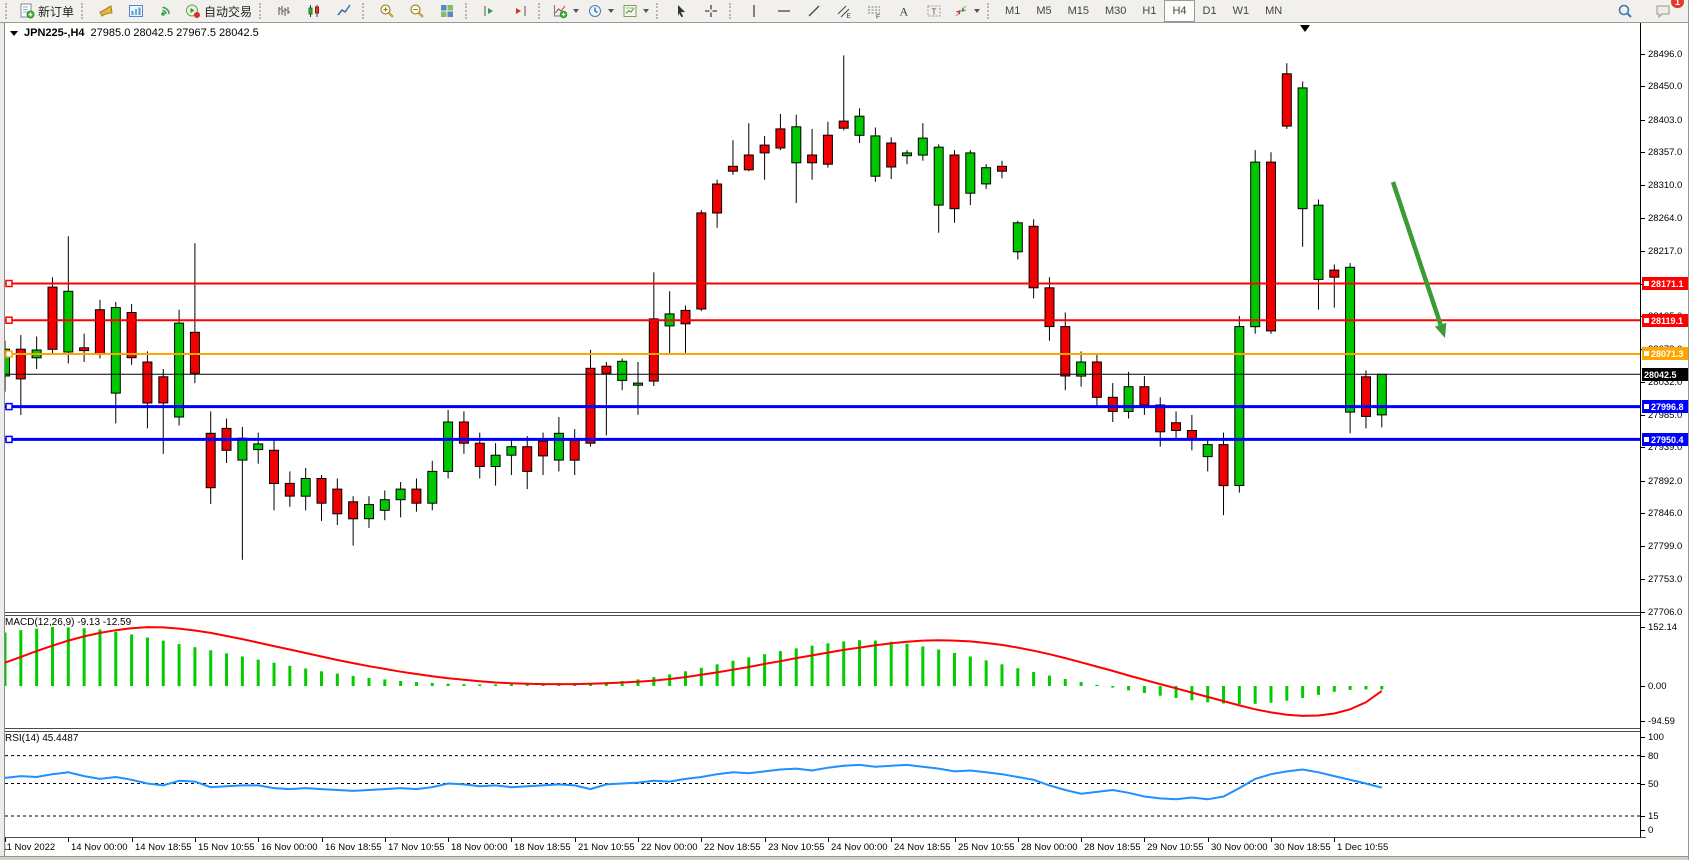  Describe the element at coordinates (1209, 11) in the screenshot. I see `timeframe-d1-button: D1` at that location.